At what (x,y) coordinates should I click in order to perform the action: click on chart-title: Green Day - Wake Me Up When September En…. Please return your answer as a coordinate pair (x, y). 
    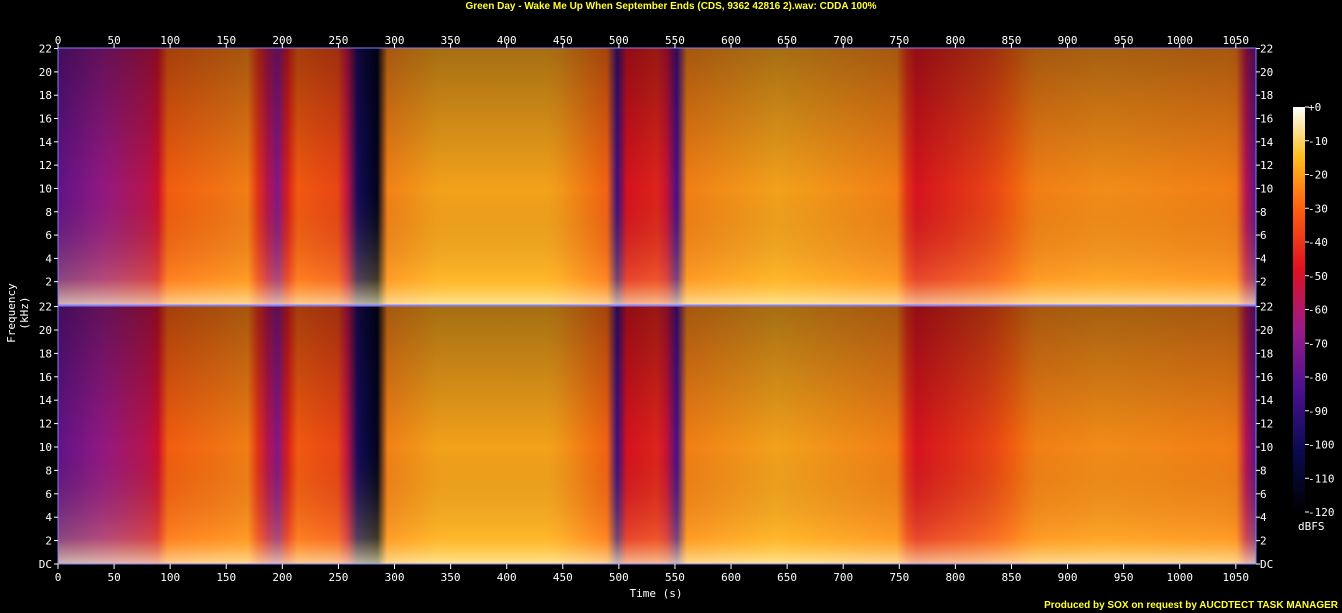
    Looking at the image, I should click on (671, 6).